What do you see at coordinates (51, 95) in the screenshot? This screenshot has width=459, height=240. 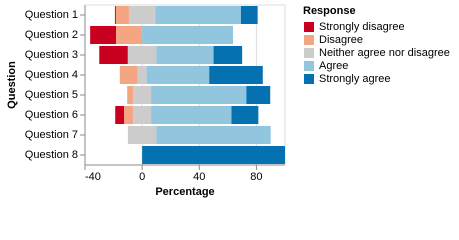 I see `y-tick-label: Question 5` at bounding box center [51, 95].